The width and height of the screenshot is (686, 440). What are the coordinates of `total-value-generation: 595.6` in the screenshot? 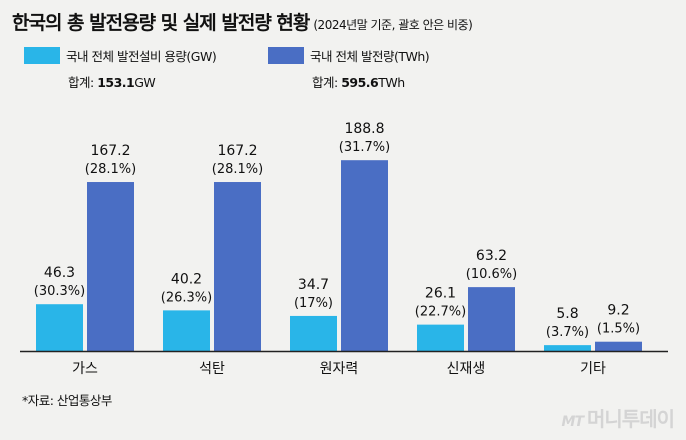 It's located at (360, 82).